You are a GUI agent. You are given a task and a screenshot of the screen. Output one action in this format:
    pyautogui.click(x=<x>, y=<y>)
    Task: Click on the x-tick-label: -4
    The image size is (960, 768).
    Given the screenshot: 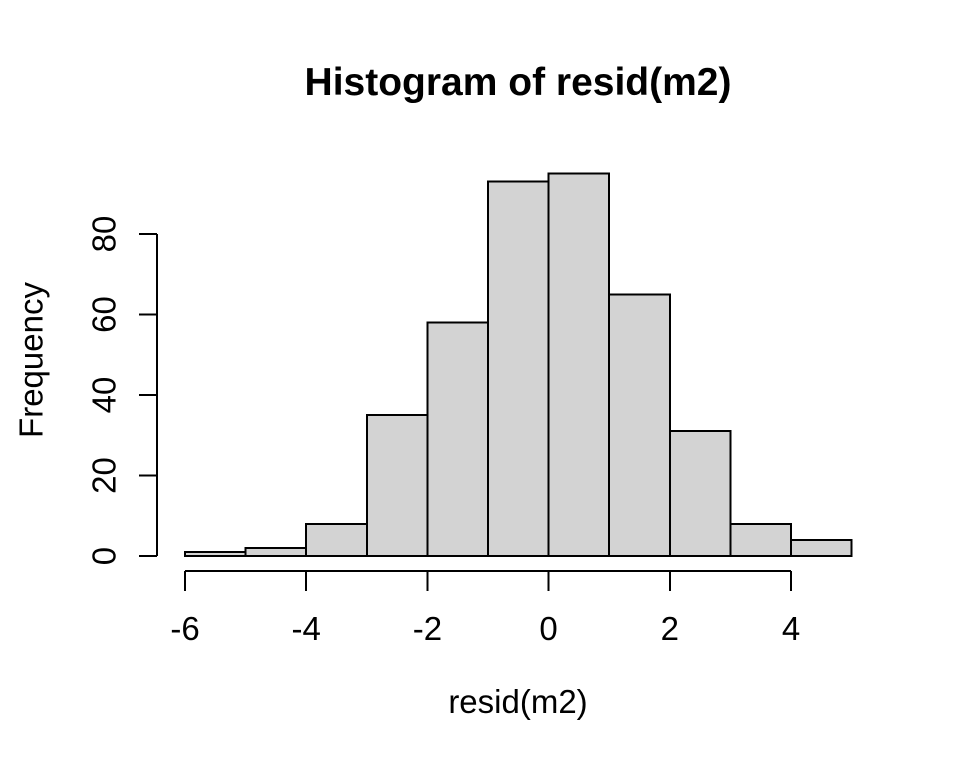 What is the action you would take?
    pyautogui.click(x=306, y=628)
    